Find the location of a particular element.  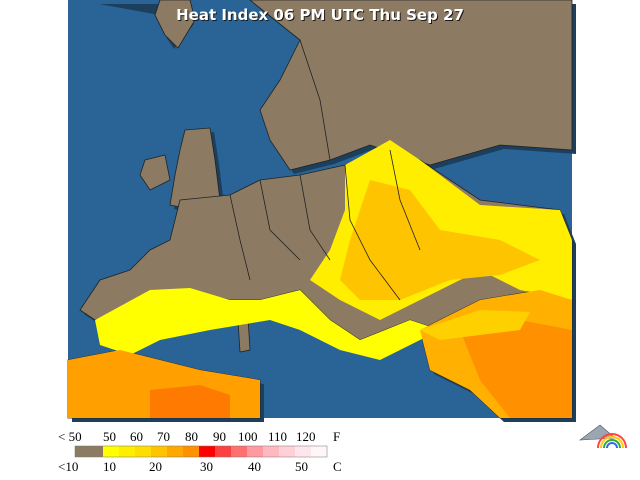

legend-unit: C is located at coordinates (337, 466).